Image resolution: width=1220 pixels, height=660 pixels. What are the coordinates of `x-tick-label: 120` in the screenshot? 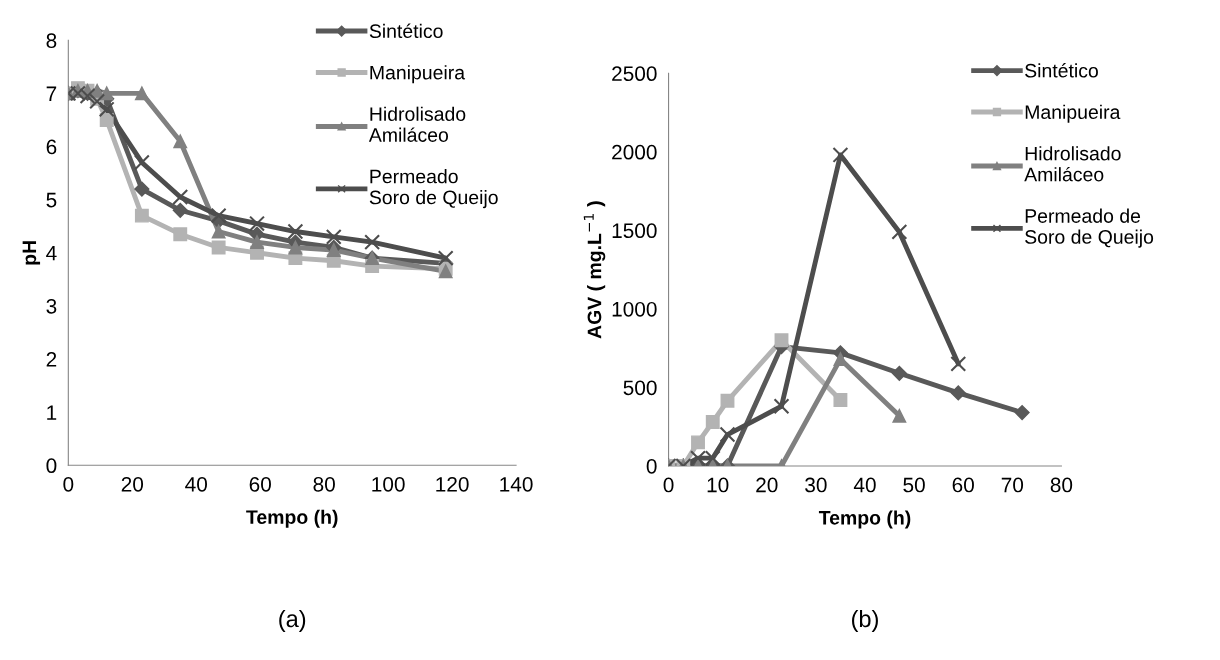 It's located at (452, 484).